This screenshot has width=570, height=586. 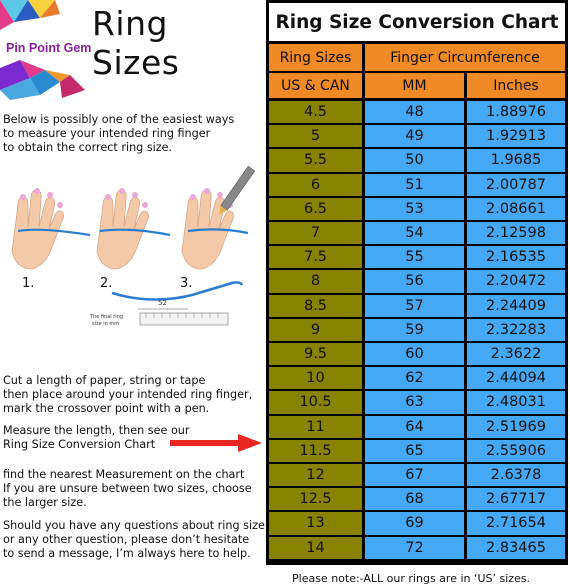 What do you see at coordinates (315, 305) in the screenshot?
I see `ring-size-cell: 8.5` at bounding box center [315, 305].